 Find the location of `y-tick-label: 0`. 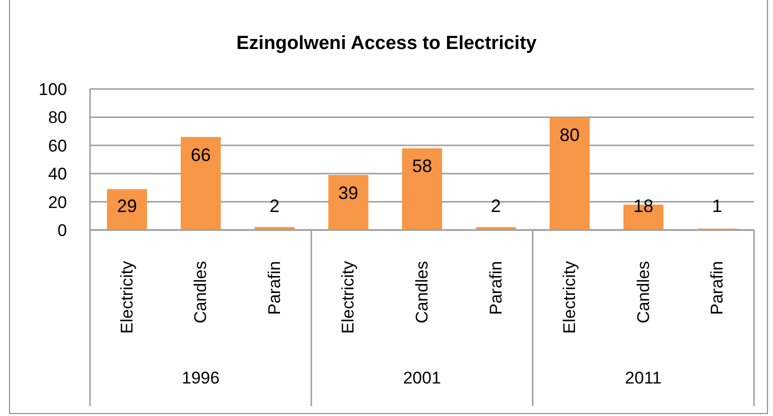

y-tick-label: 0 is located at coordinates (62, 230).